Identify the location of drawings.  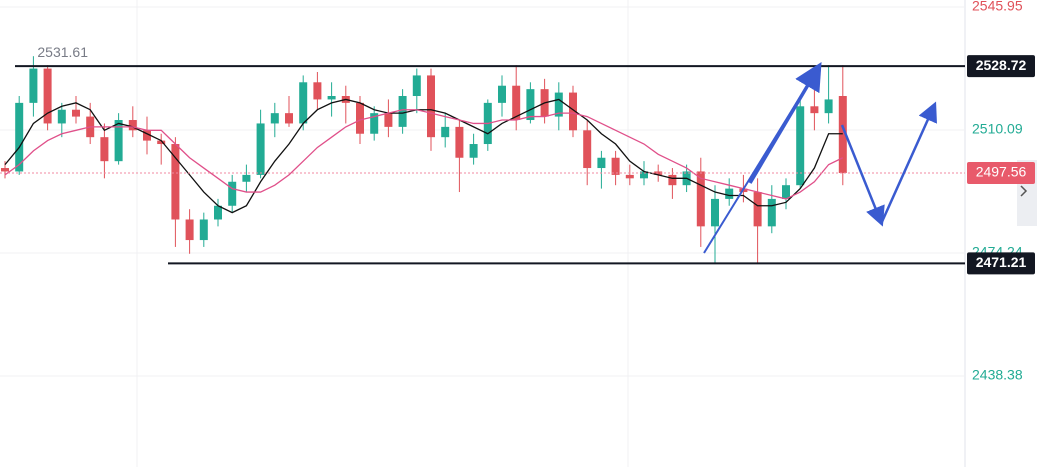
(820, 157).